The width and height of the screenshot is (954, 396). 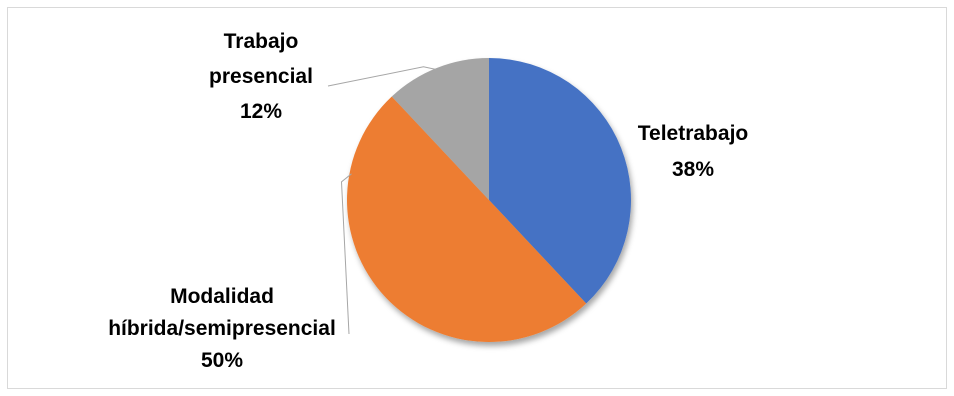 What do you see at coordinates (693, 151) in the screenshot?
I see `slice-label-1: Teletrabajo 38%` at bounding box center [693, 151].